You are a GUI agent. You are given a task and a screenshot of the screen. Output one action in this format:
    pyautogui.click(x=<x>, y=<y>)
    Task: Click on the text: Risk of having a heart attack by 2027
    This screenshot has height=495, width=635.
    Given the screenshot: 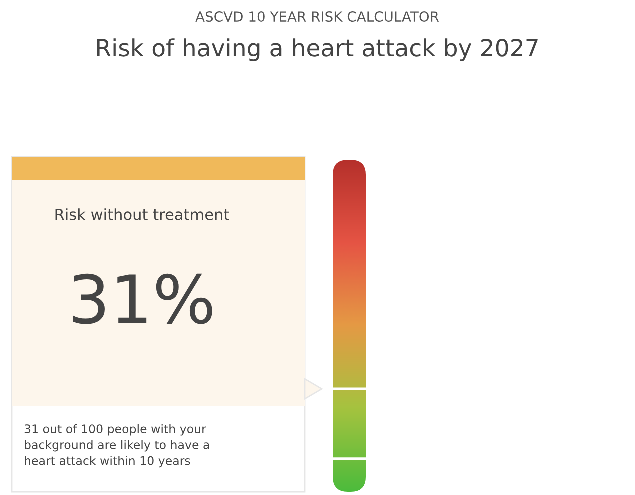 What is the action you would take?
    pyautogui.click(x=317, y=50)
    